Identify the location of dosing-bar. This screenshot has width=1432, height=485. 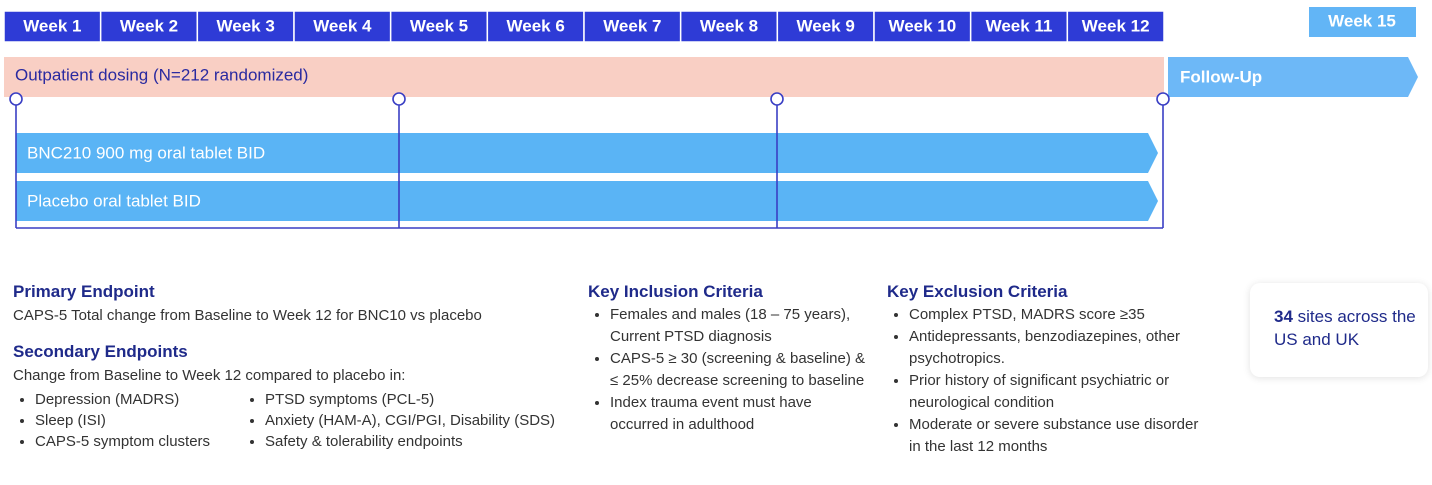
(584, 77).